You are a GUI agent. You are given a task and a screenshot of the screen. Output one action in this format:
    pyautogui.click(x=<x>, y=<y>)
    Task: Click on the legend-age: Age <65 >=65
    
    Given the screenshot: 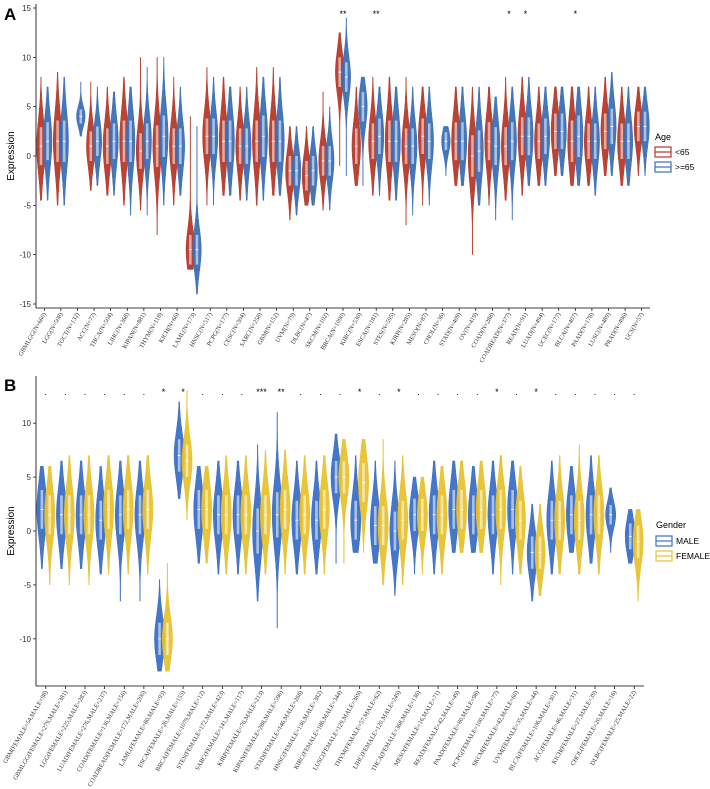 What is the action you would take?
    pyautogui.click(x=674, y=152)
    